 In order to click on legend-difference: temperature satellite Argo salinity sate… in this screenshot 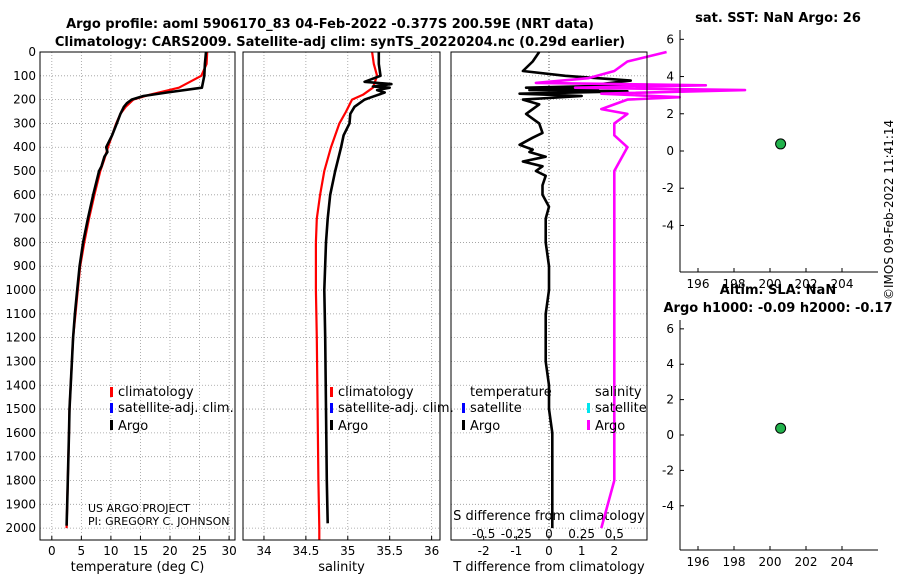, I will do `click(554, 409)`.